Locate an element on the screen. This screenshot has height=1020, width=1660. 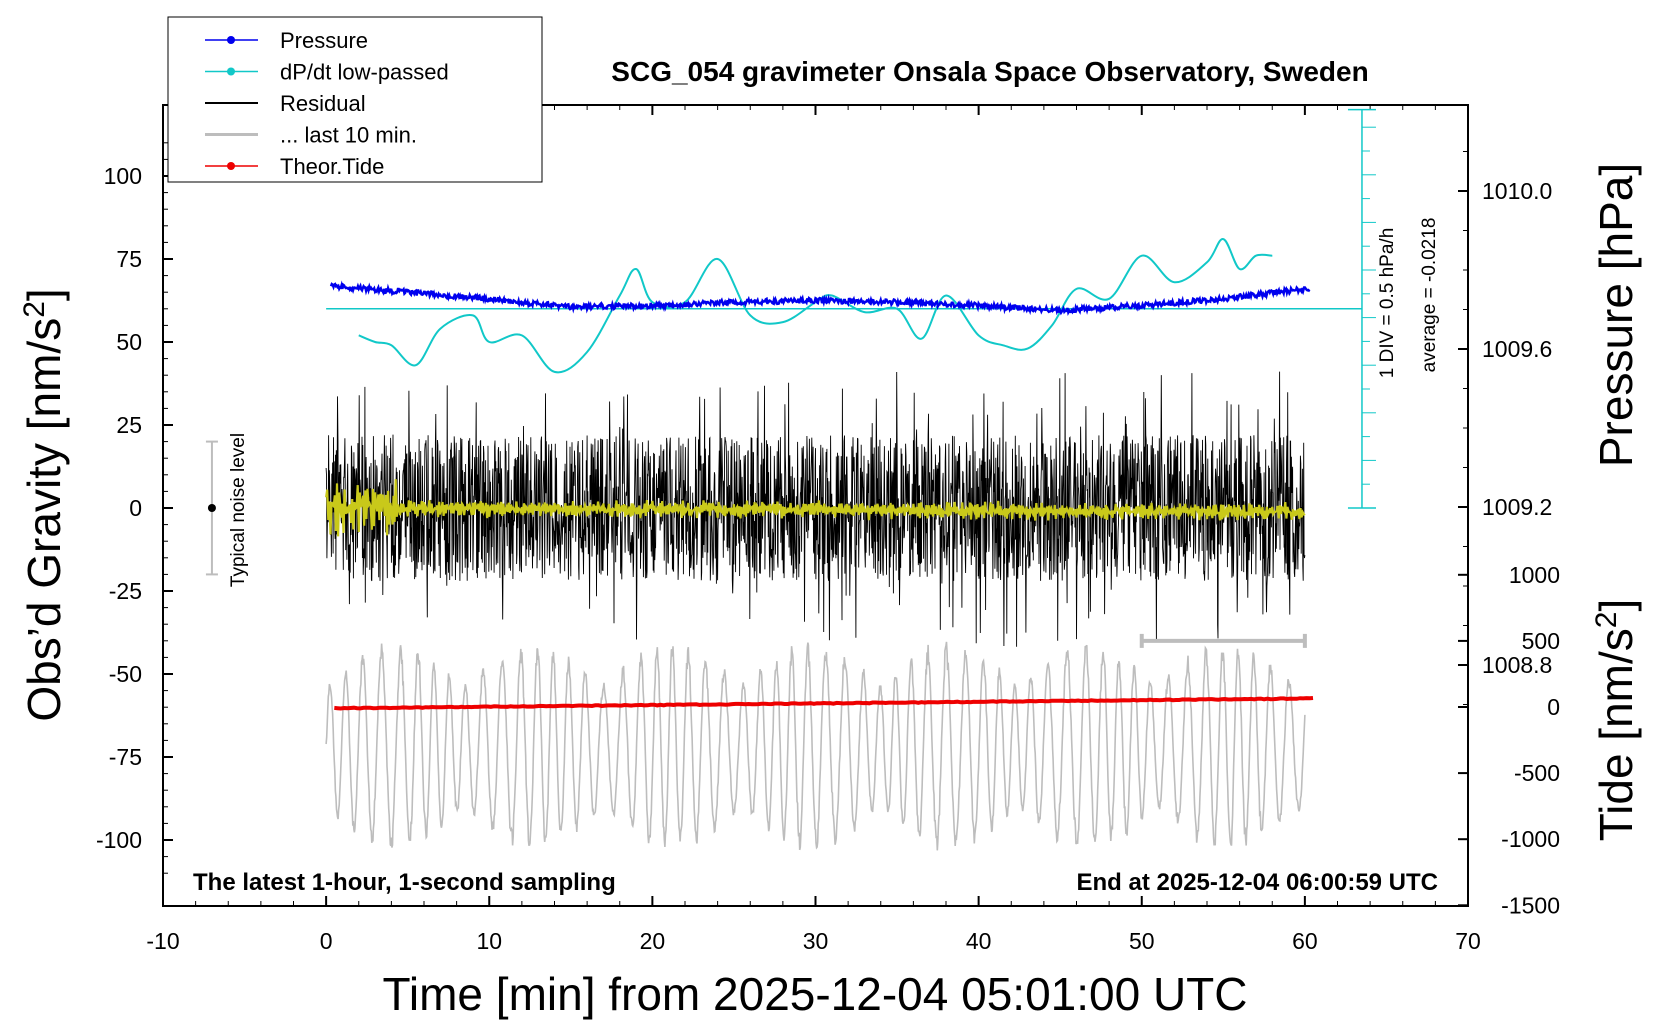
y-tick-label: -50 is located at coordinates (125, 674).